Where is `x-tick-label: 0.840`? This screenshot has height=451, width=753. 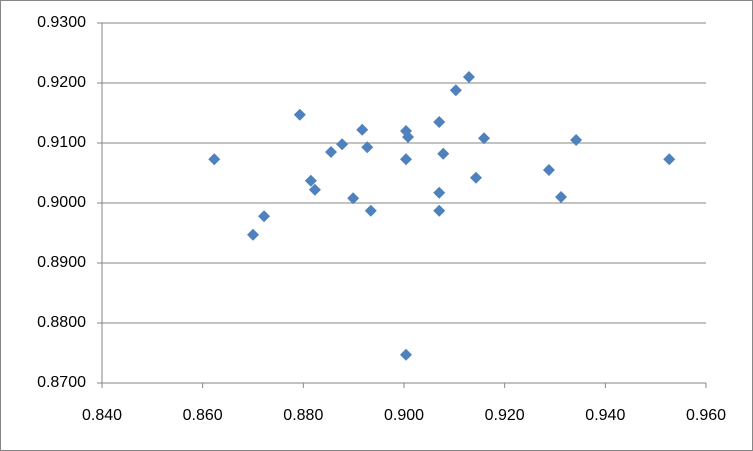 x-tick-label: 0.840 is located at coordinates (102, 415).